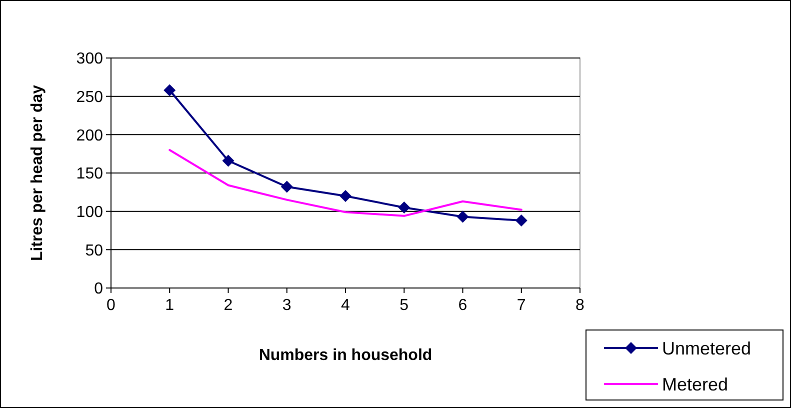 The image size is (791, 408). Describe the element at coordinates (345, 183) in the screenshot. I see `line-series` at that location.